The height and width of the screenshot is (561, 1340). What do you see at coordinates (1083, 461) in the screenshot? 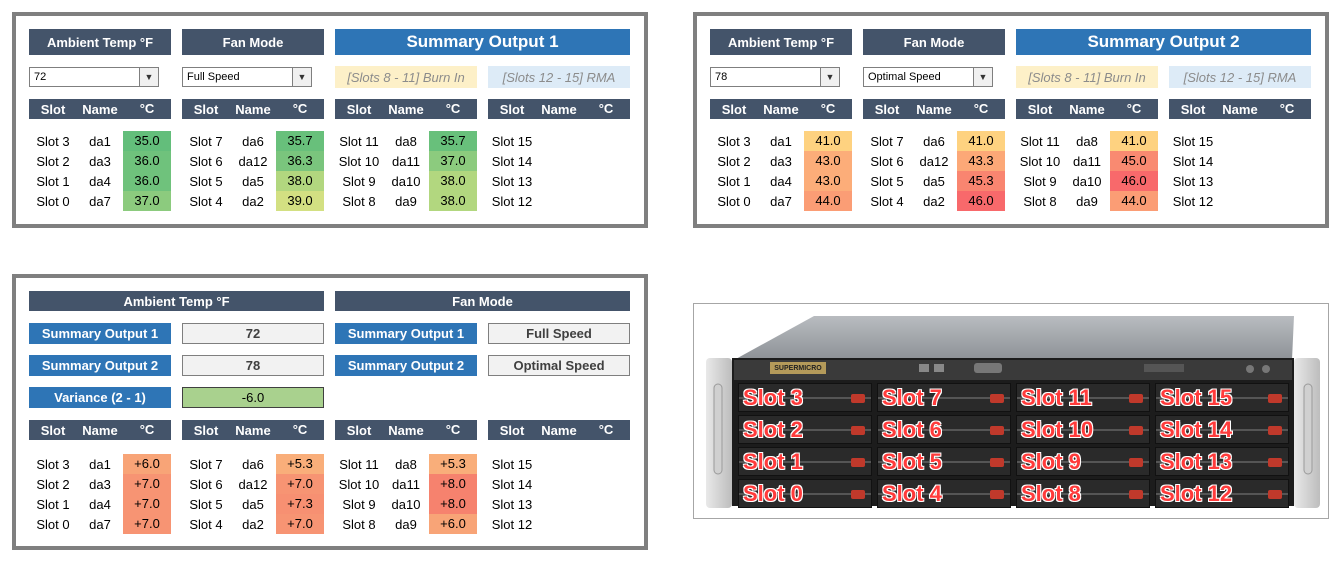
I see `drive-bay: Slot 9` at bounding box center [1083, 461].